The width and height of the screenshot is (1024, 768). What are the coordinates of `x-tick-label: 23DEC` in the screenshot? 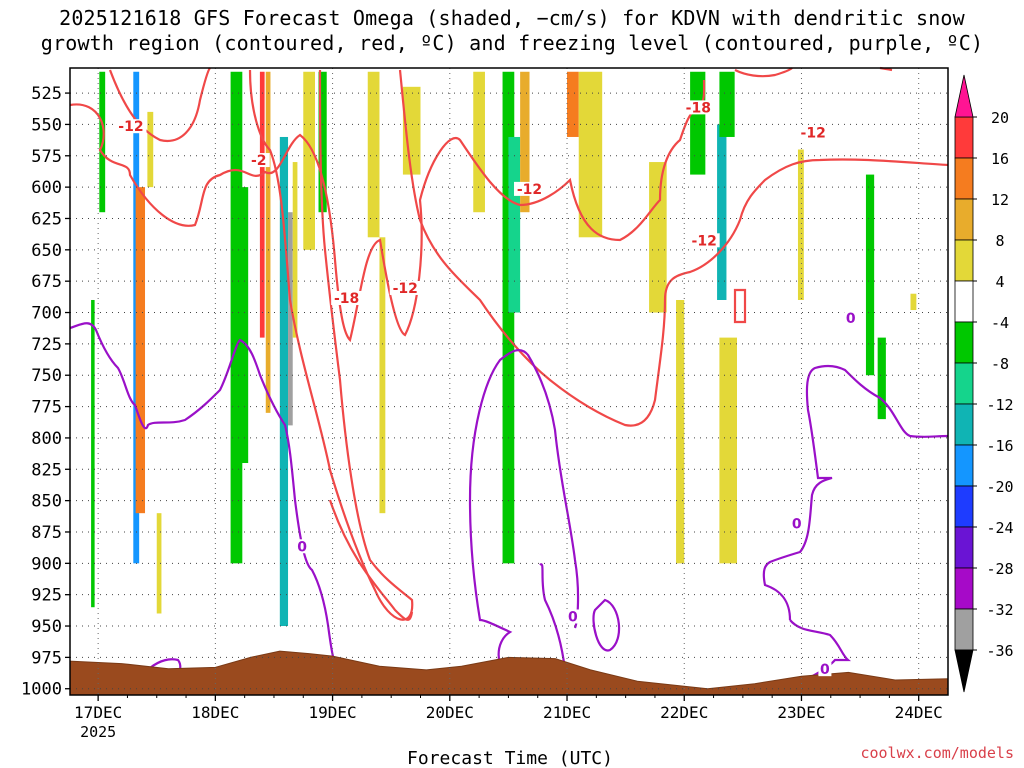 It's located at (801, 712).